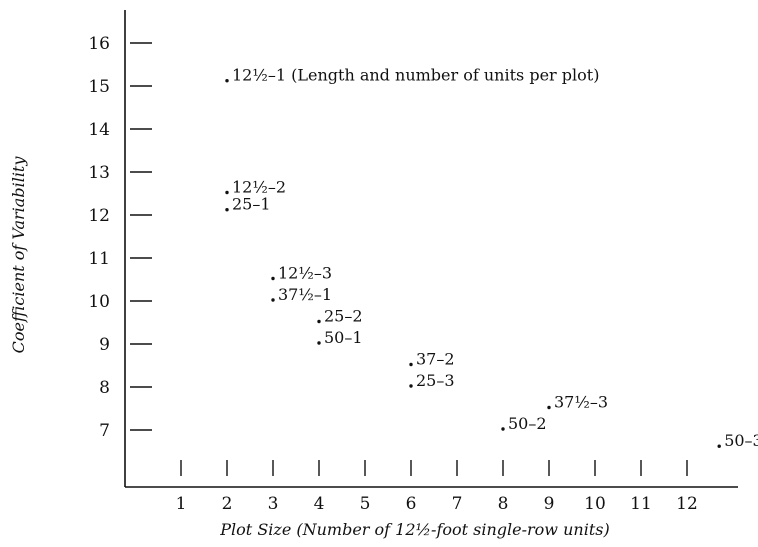  What do you see at coordinates (305, 273) in the screenshot?
I see `data-point-label: 12½–3` at bounding box center [305, 273].